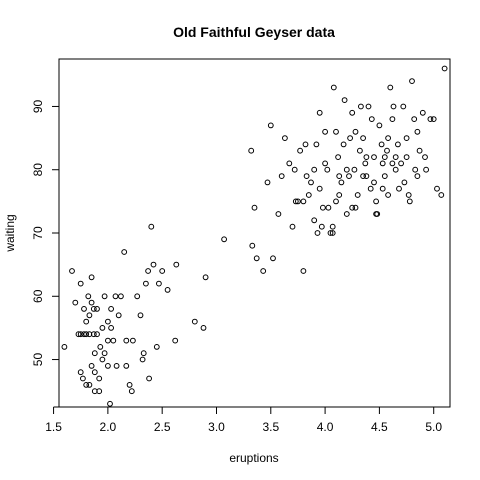 The height and width of the screenshot is (480, 480). What do you see at coordinates (38, 360) in the screenshot?
I see `y-tick-label: 50` at bounding box center [38, 360].